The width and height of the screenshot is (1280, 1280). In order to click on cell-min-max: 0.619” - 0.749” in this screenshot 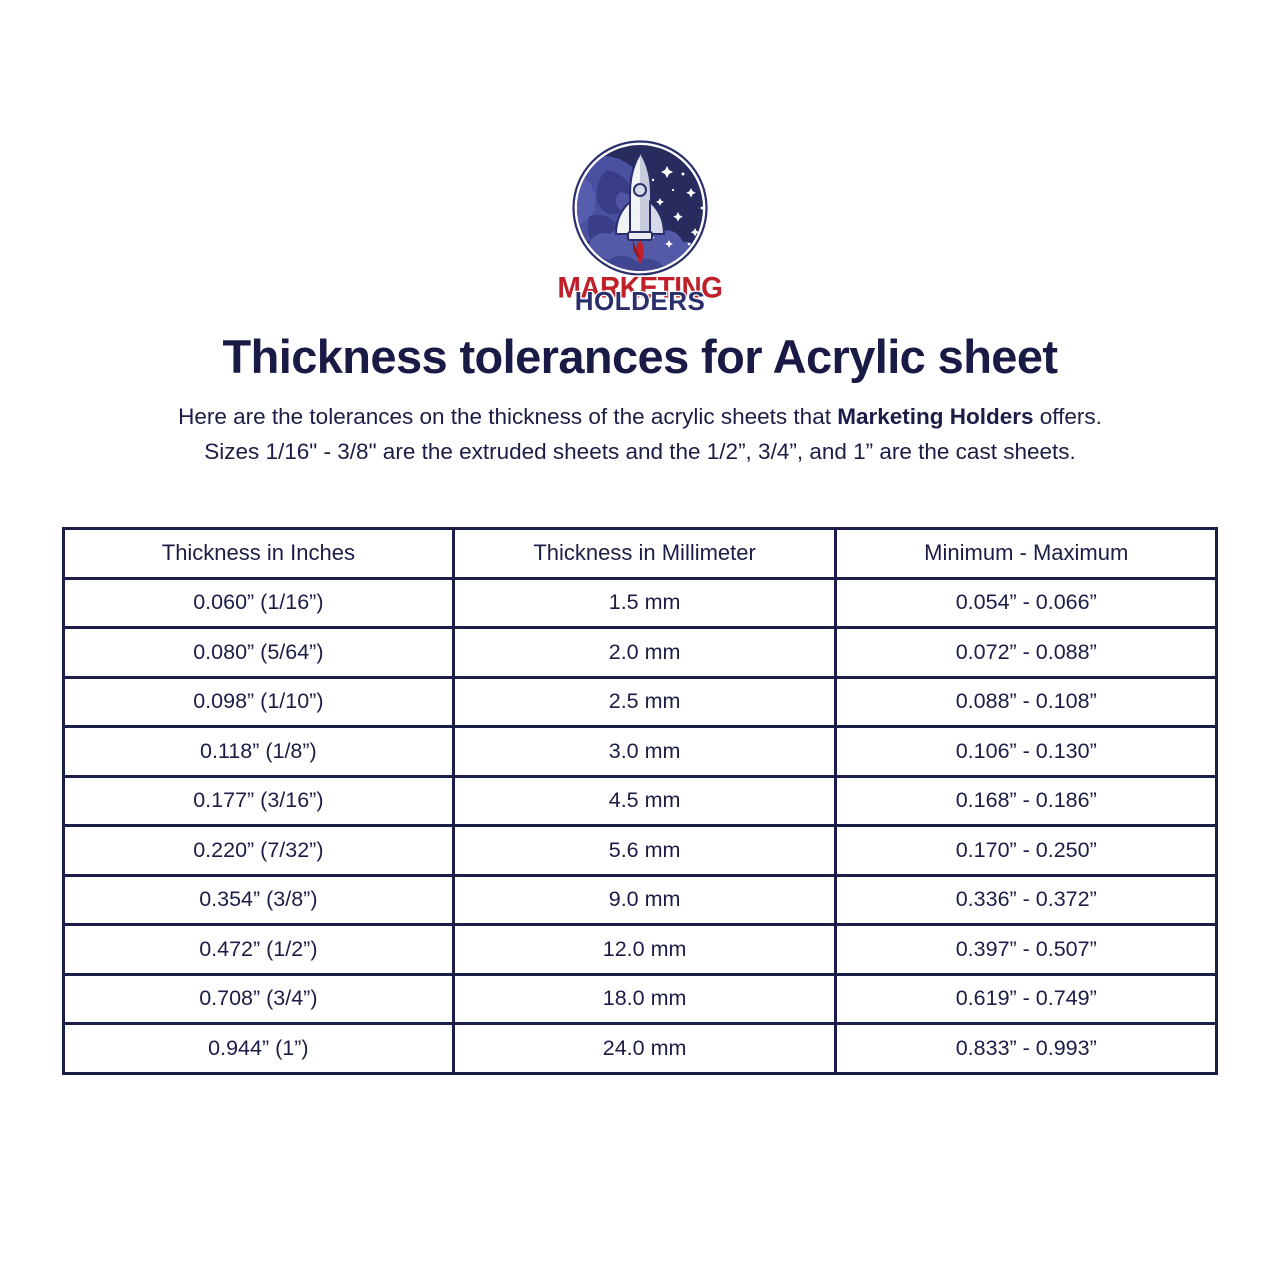, I will do `click(1026, 998)`.